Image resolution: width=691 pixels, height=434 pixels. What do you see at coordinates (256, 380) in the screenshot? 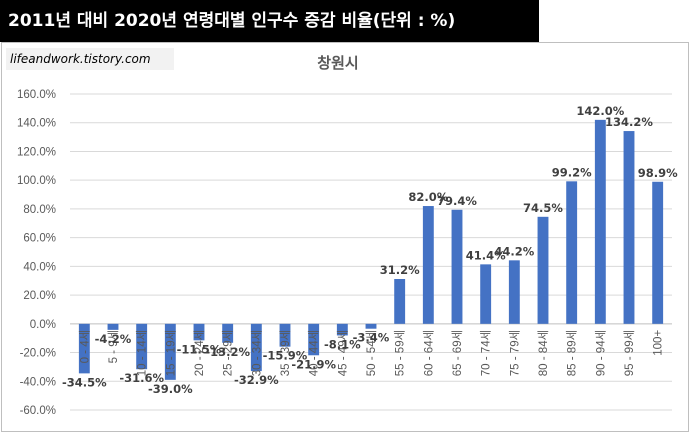
I see `data-label: -32.9%` at bounding box center [256, 380].